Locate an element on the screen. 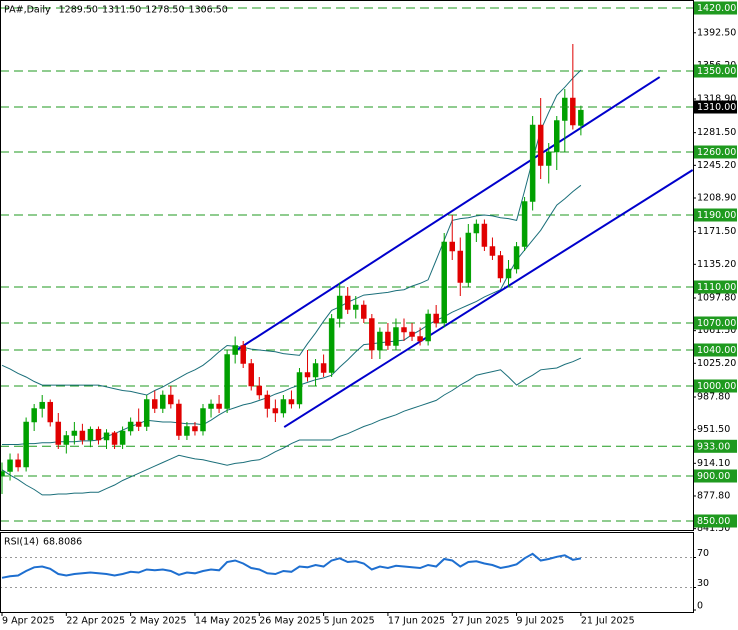 The height and width of the screenshot is (630, 738). level-label: 1000.00 is located at coordinates (716, 386).